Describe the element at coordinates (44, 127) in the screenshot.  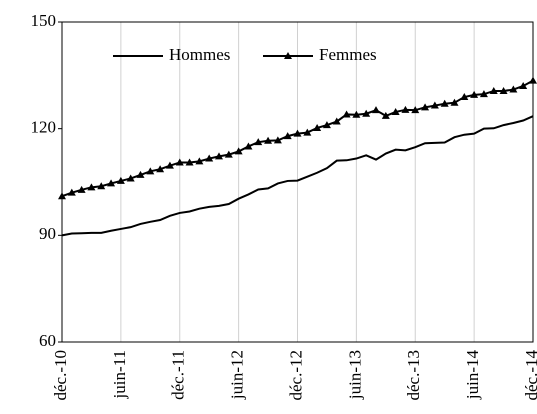
I see `y-tick-label: 120` at that location.